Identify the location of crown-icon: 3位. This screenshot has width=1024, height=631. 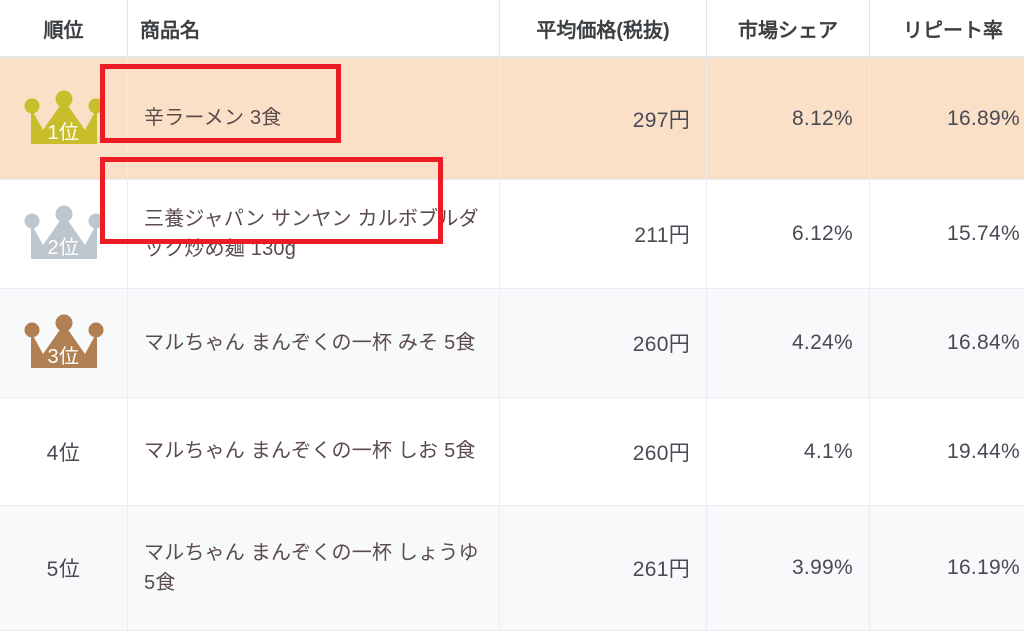
(64, 343).